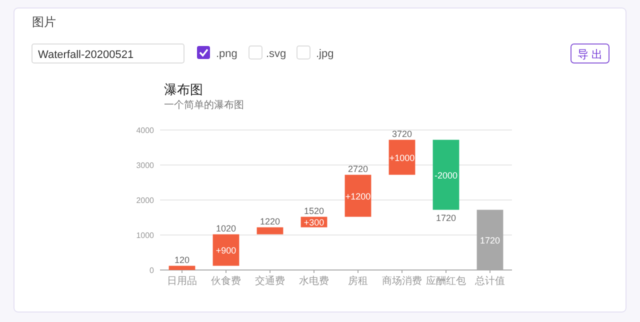 The height and width of the screenshot is (322, 640). What do you see at coordinates (182, 259) in the screenshot?
I see `annotation: 120` at bounding box center [182, 259].